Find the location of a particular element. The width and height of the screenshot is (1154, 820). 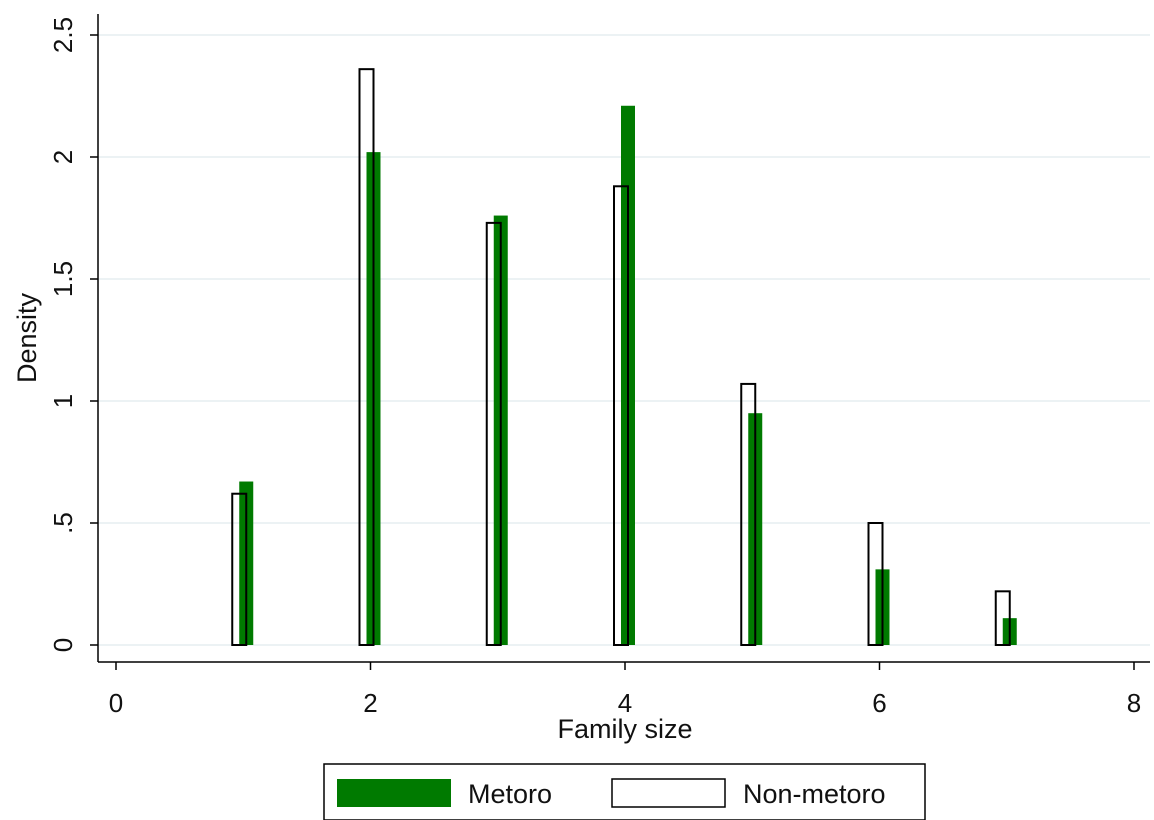

legend: Metoro Non-metoro is located at coordinates (624, 791).